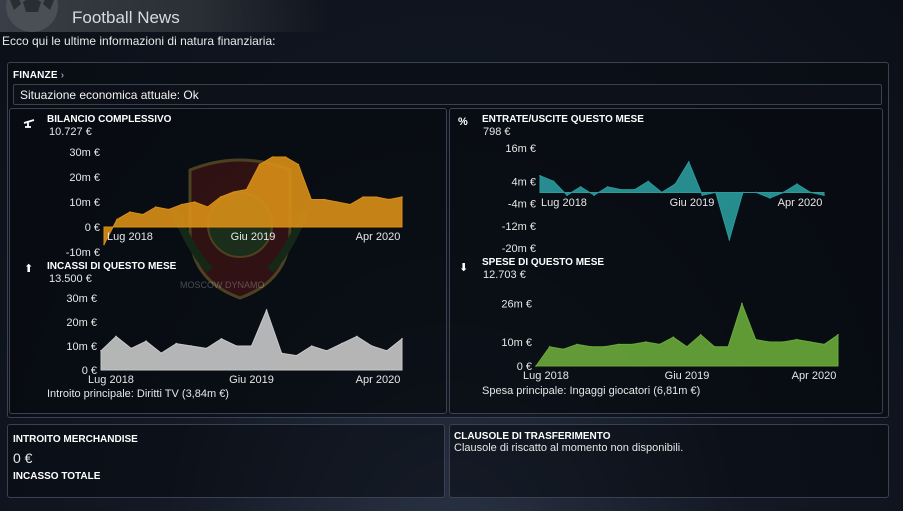  I want to click on entrate-uscite-value: 798 €, so click(497, 132).